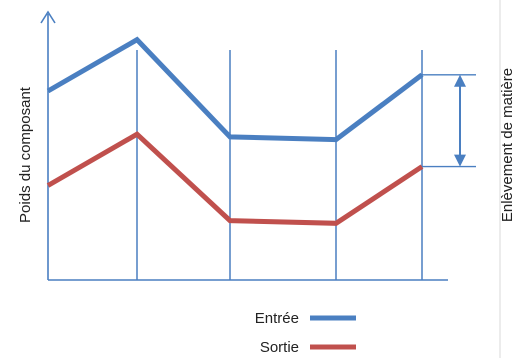 This screenshot has width=528, height=358. What do you see at coordinates (279, 347) in the screenshot?
I see `legend-label-2: Sortie` at bounding box center [279, 347].